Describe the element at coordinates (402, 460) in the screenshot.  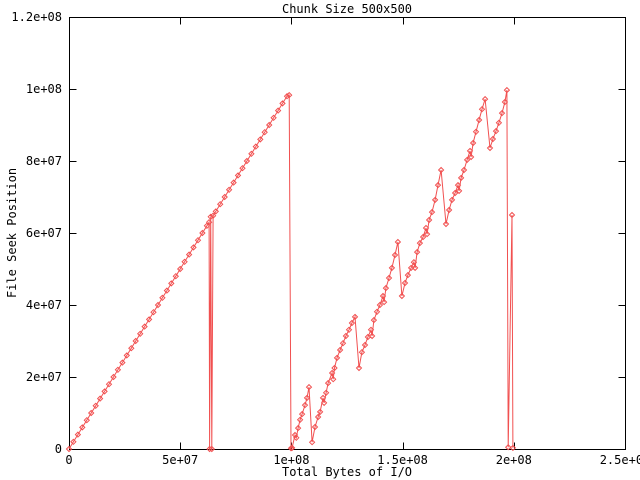
I see `x-tick-label: 1.5e+08` at that location.